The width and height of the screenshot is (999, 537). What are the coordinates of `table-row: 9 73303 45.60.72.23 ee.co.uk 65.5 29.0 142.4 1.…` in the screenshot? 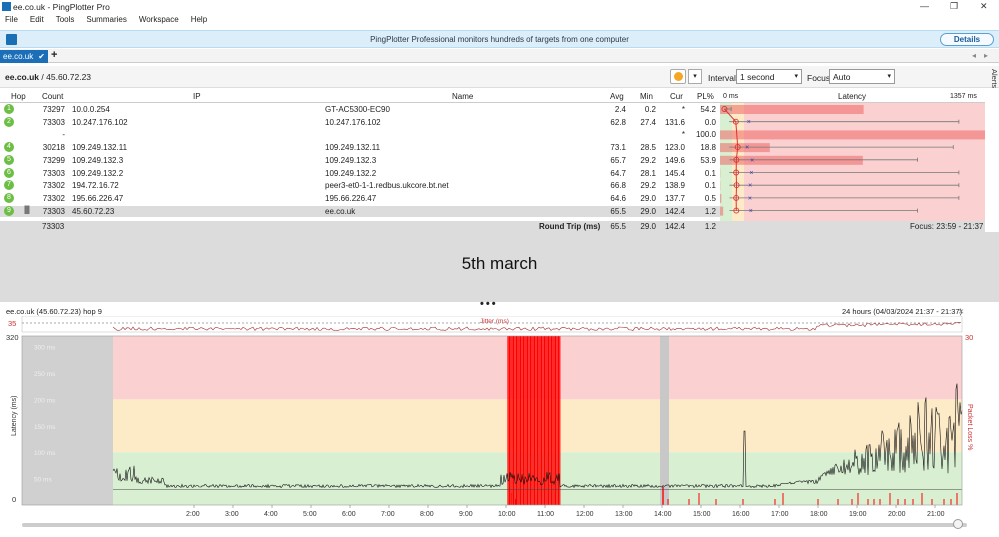 It's located at (492, 211).